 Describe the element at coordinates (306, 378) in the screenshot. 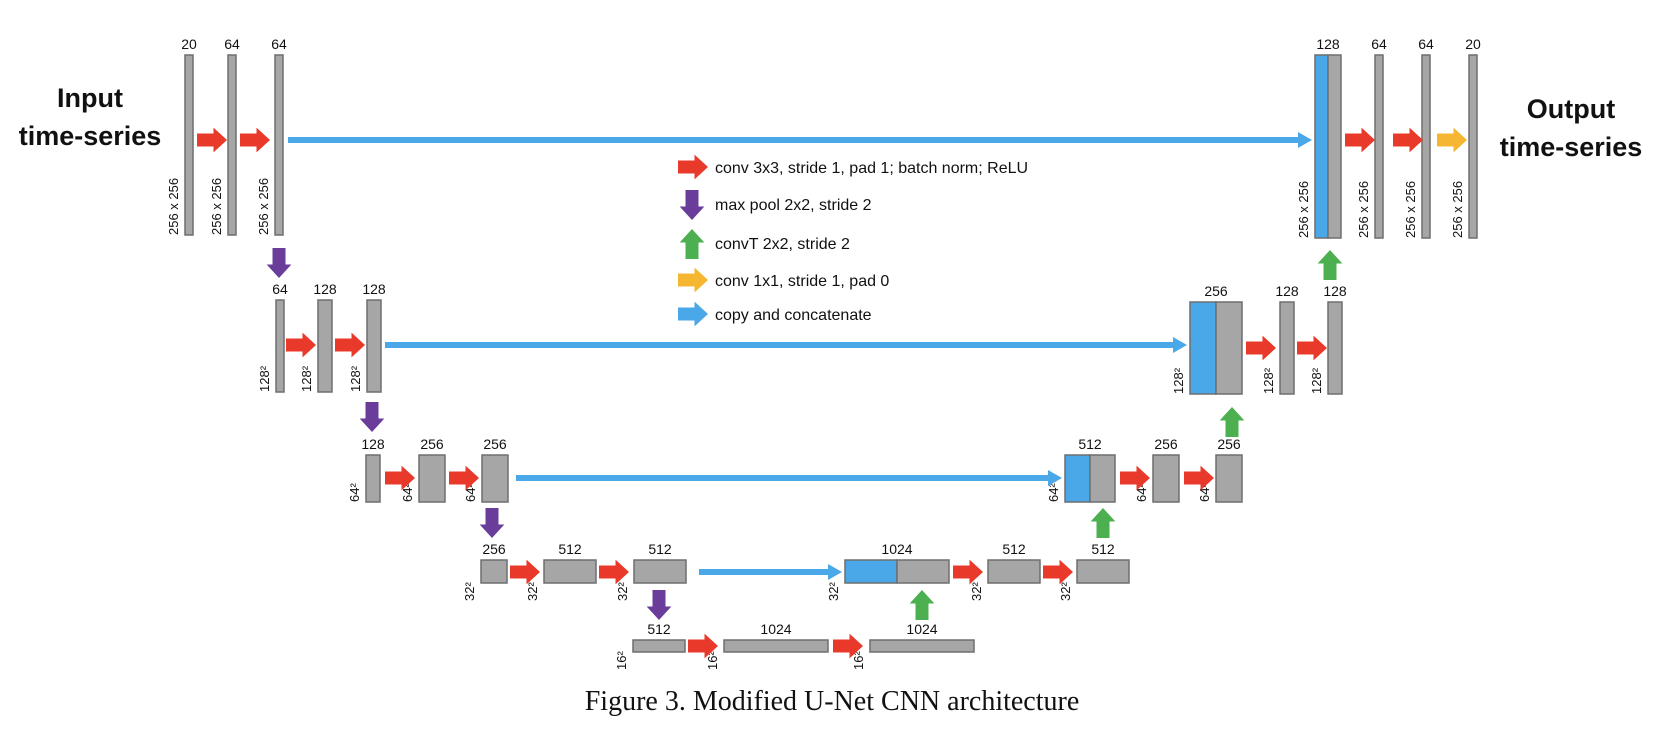

I see `size-label-e2b: 128²` at that location.